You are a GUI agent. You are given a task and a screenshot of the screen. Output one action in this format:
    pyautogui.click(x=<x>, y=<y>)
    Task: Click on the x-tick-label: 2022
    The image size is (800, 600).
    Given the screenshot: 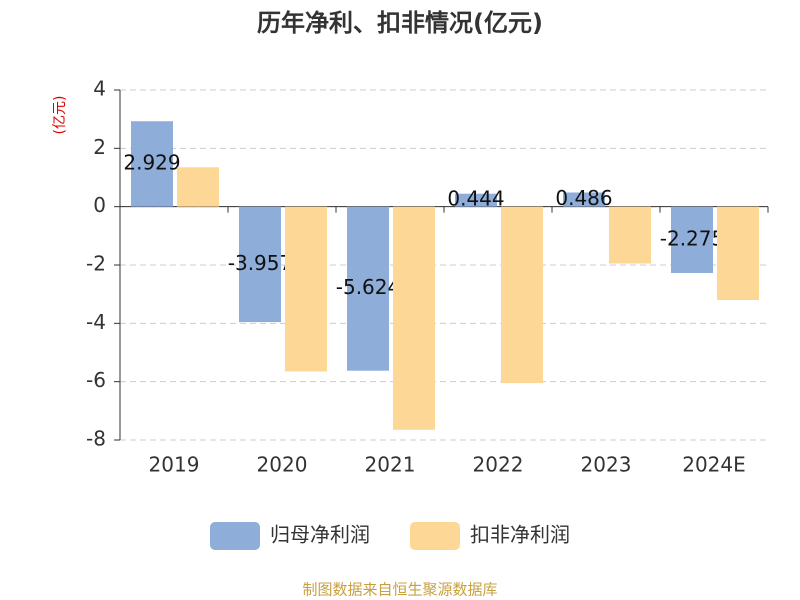 What is the action you would take?
    pyautogui.click(x=498, y=465)
    